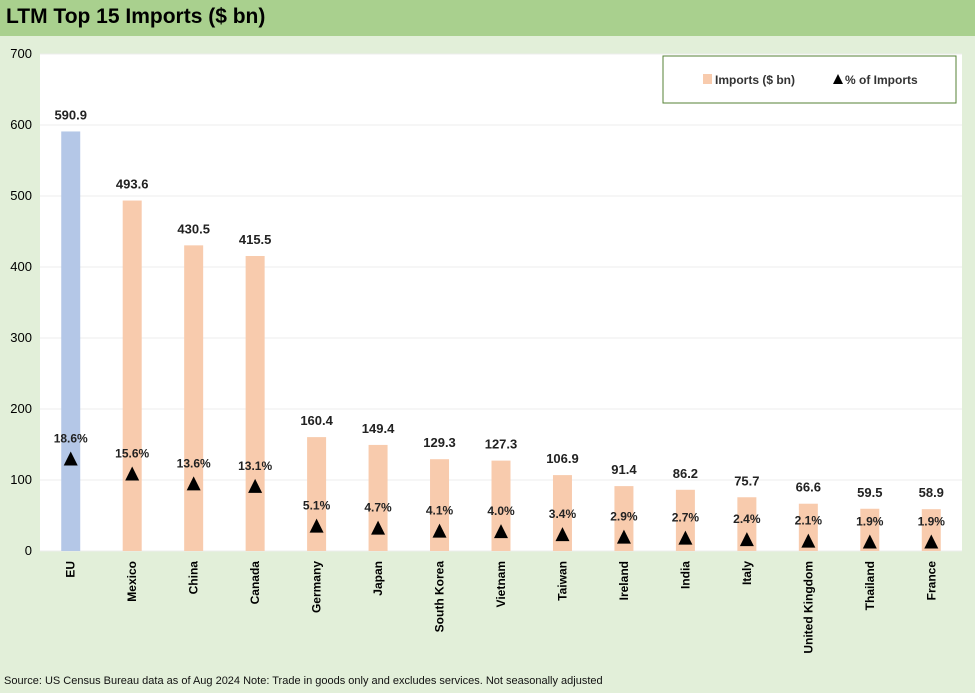 The height and width of the screenshot is (693, 975). Describe the element at coordinates (21, 479) in the screenshot. I see `y-tick-label: 100` at that location.